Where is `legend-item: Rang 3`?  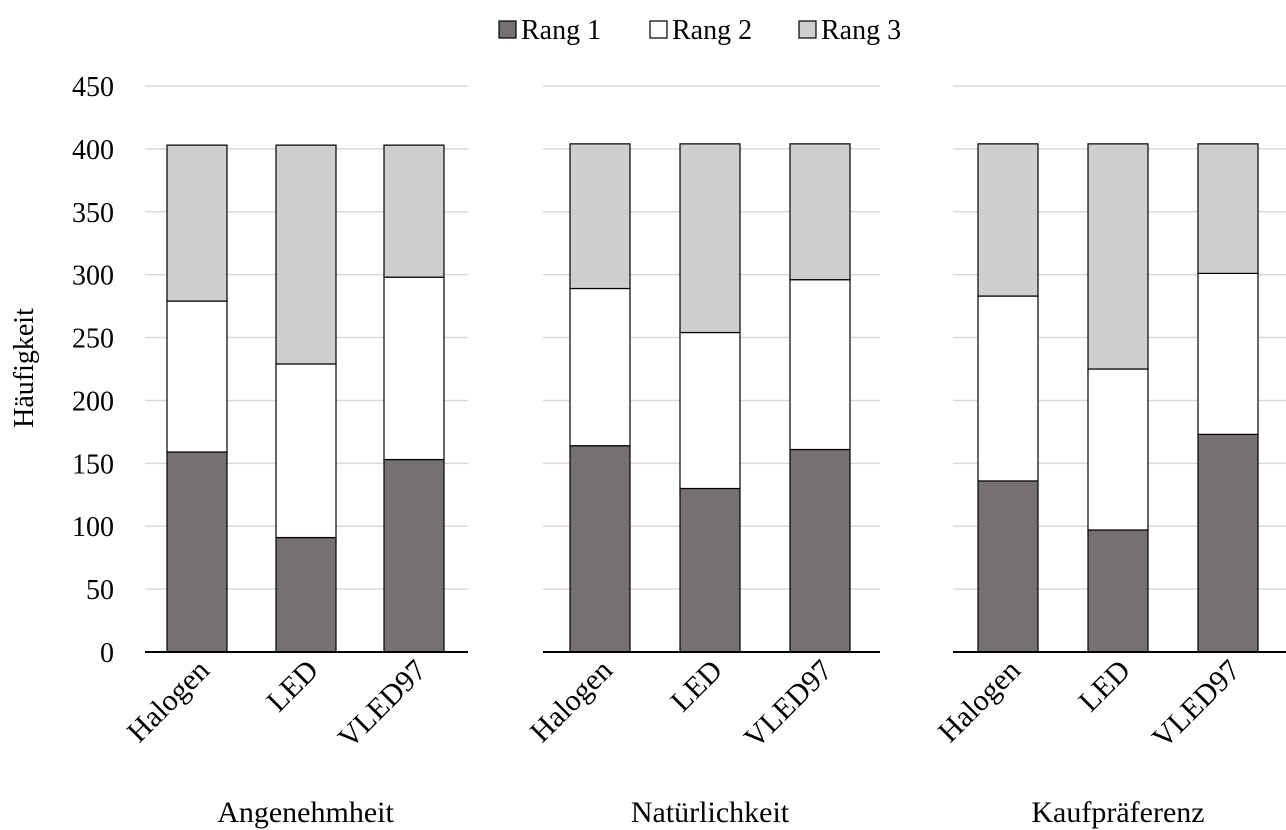 legend-item: Rang 3 is located at coordinates (849, 30).